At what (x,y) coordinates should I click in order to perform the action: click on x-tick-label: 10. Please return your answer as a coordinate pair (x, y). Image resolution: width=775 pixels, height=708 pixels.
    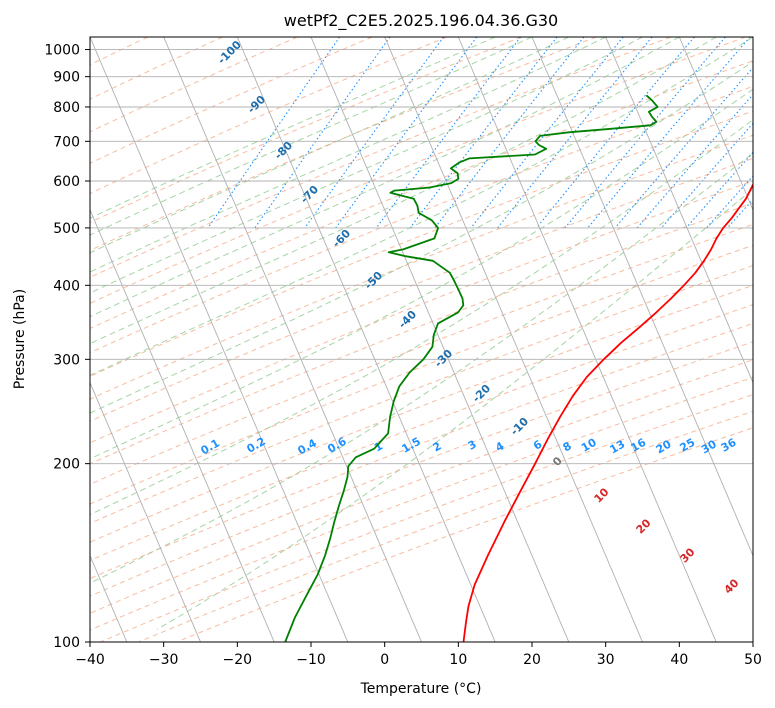
    Looking at the image, I should click on (458, 660).